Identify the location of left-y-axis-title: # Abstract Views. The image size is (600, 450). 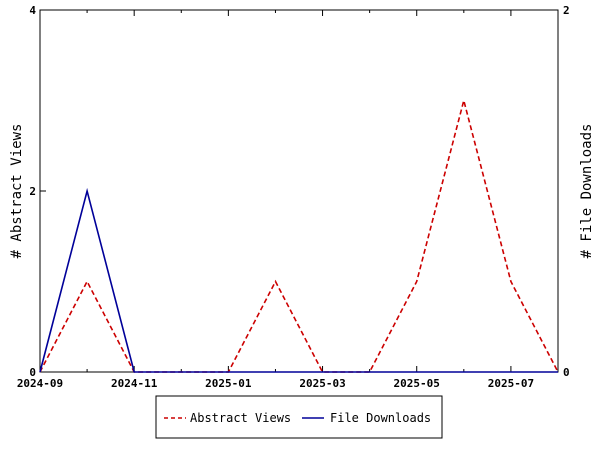
(17, 191).